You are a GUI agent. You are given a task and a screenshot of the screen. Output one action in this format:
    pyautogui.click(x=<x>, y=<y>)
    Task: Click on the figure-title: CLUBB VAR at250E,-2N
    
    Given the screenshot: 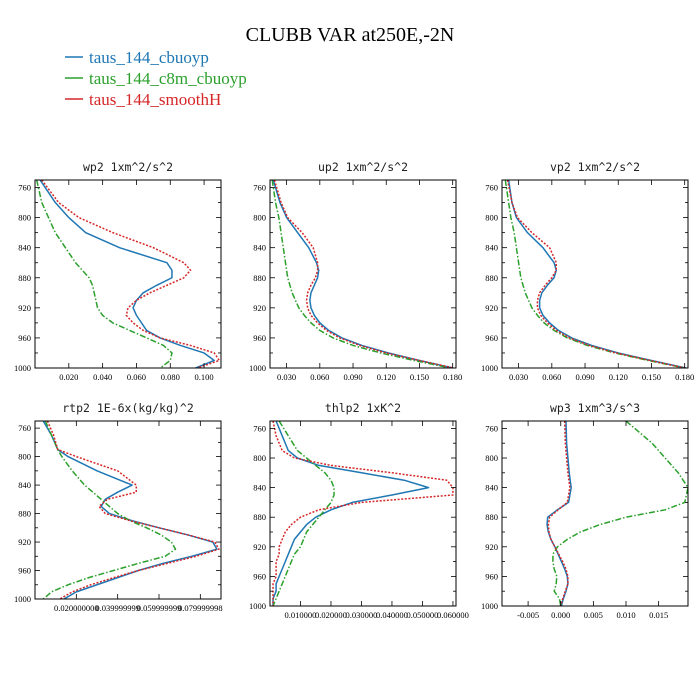 What is the action you would take?
    pyautogui.click(x=350, y=35)
    